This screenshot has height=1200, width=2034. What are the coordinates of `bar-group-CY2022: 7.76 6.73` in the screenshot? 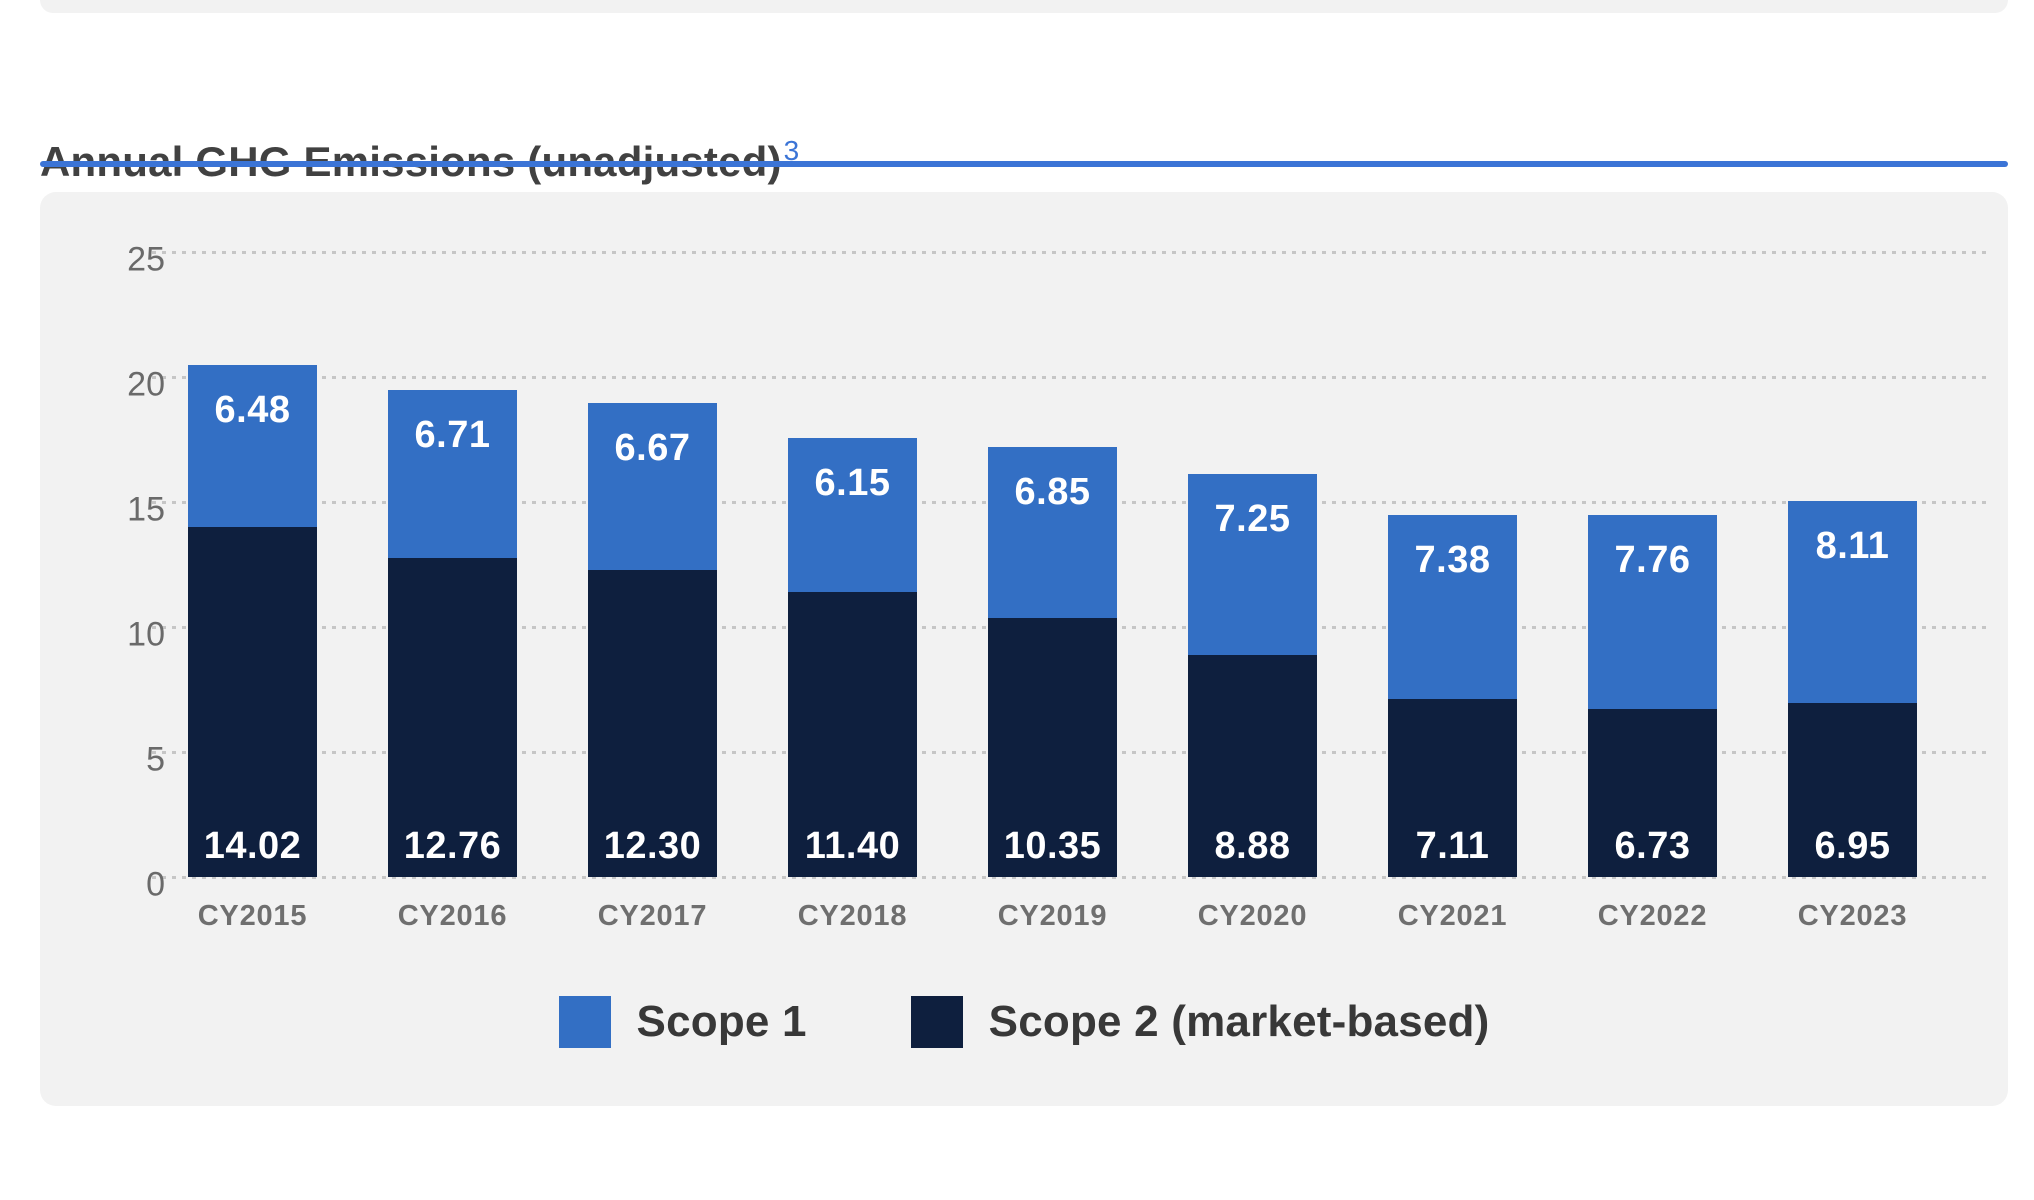 It's located at (1652, 695).